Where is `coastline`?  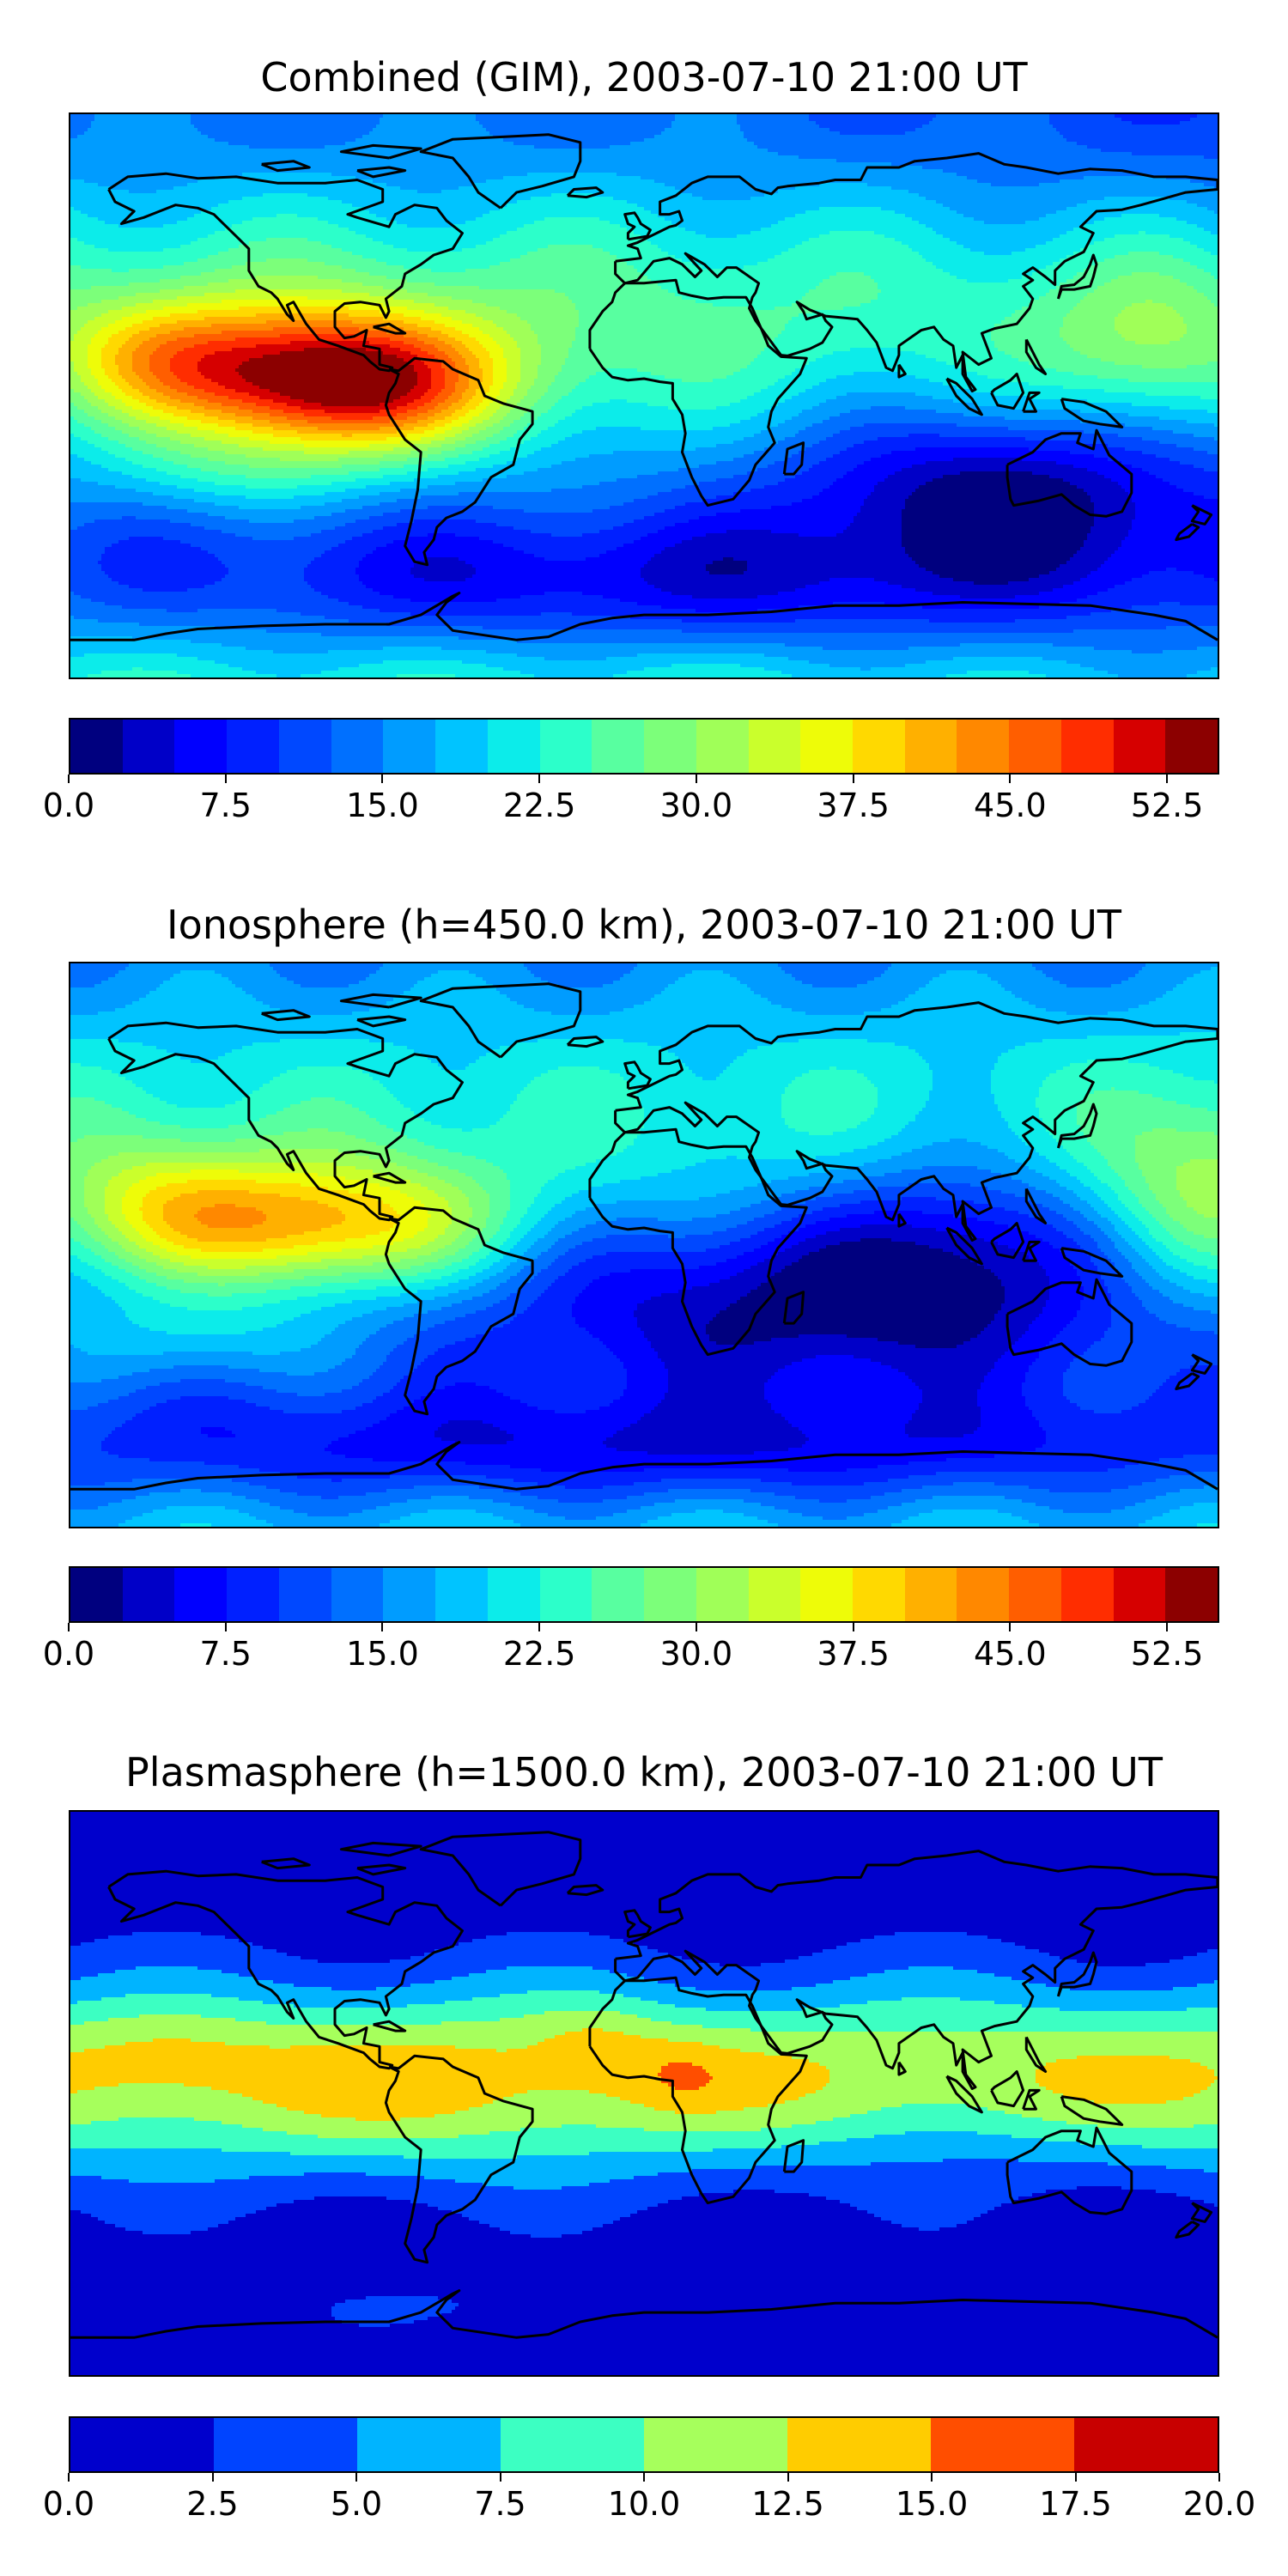
coastline is located at coordinates (381, 1021).